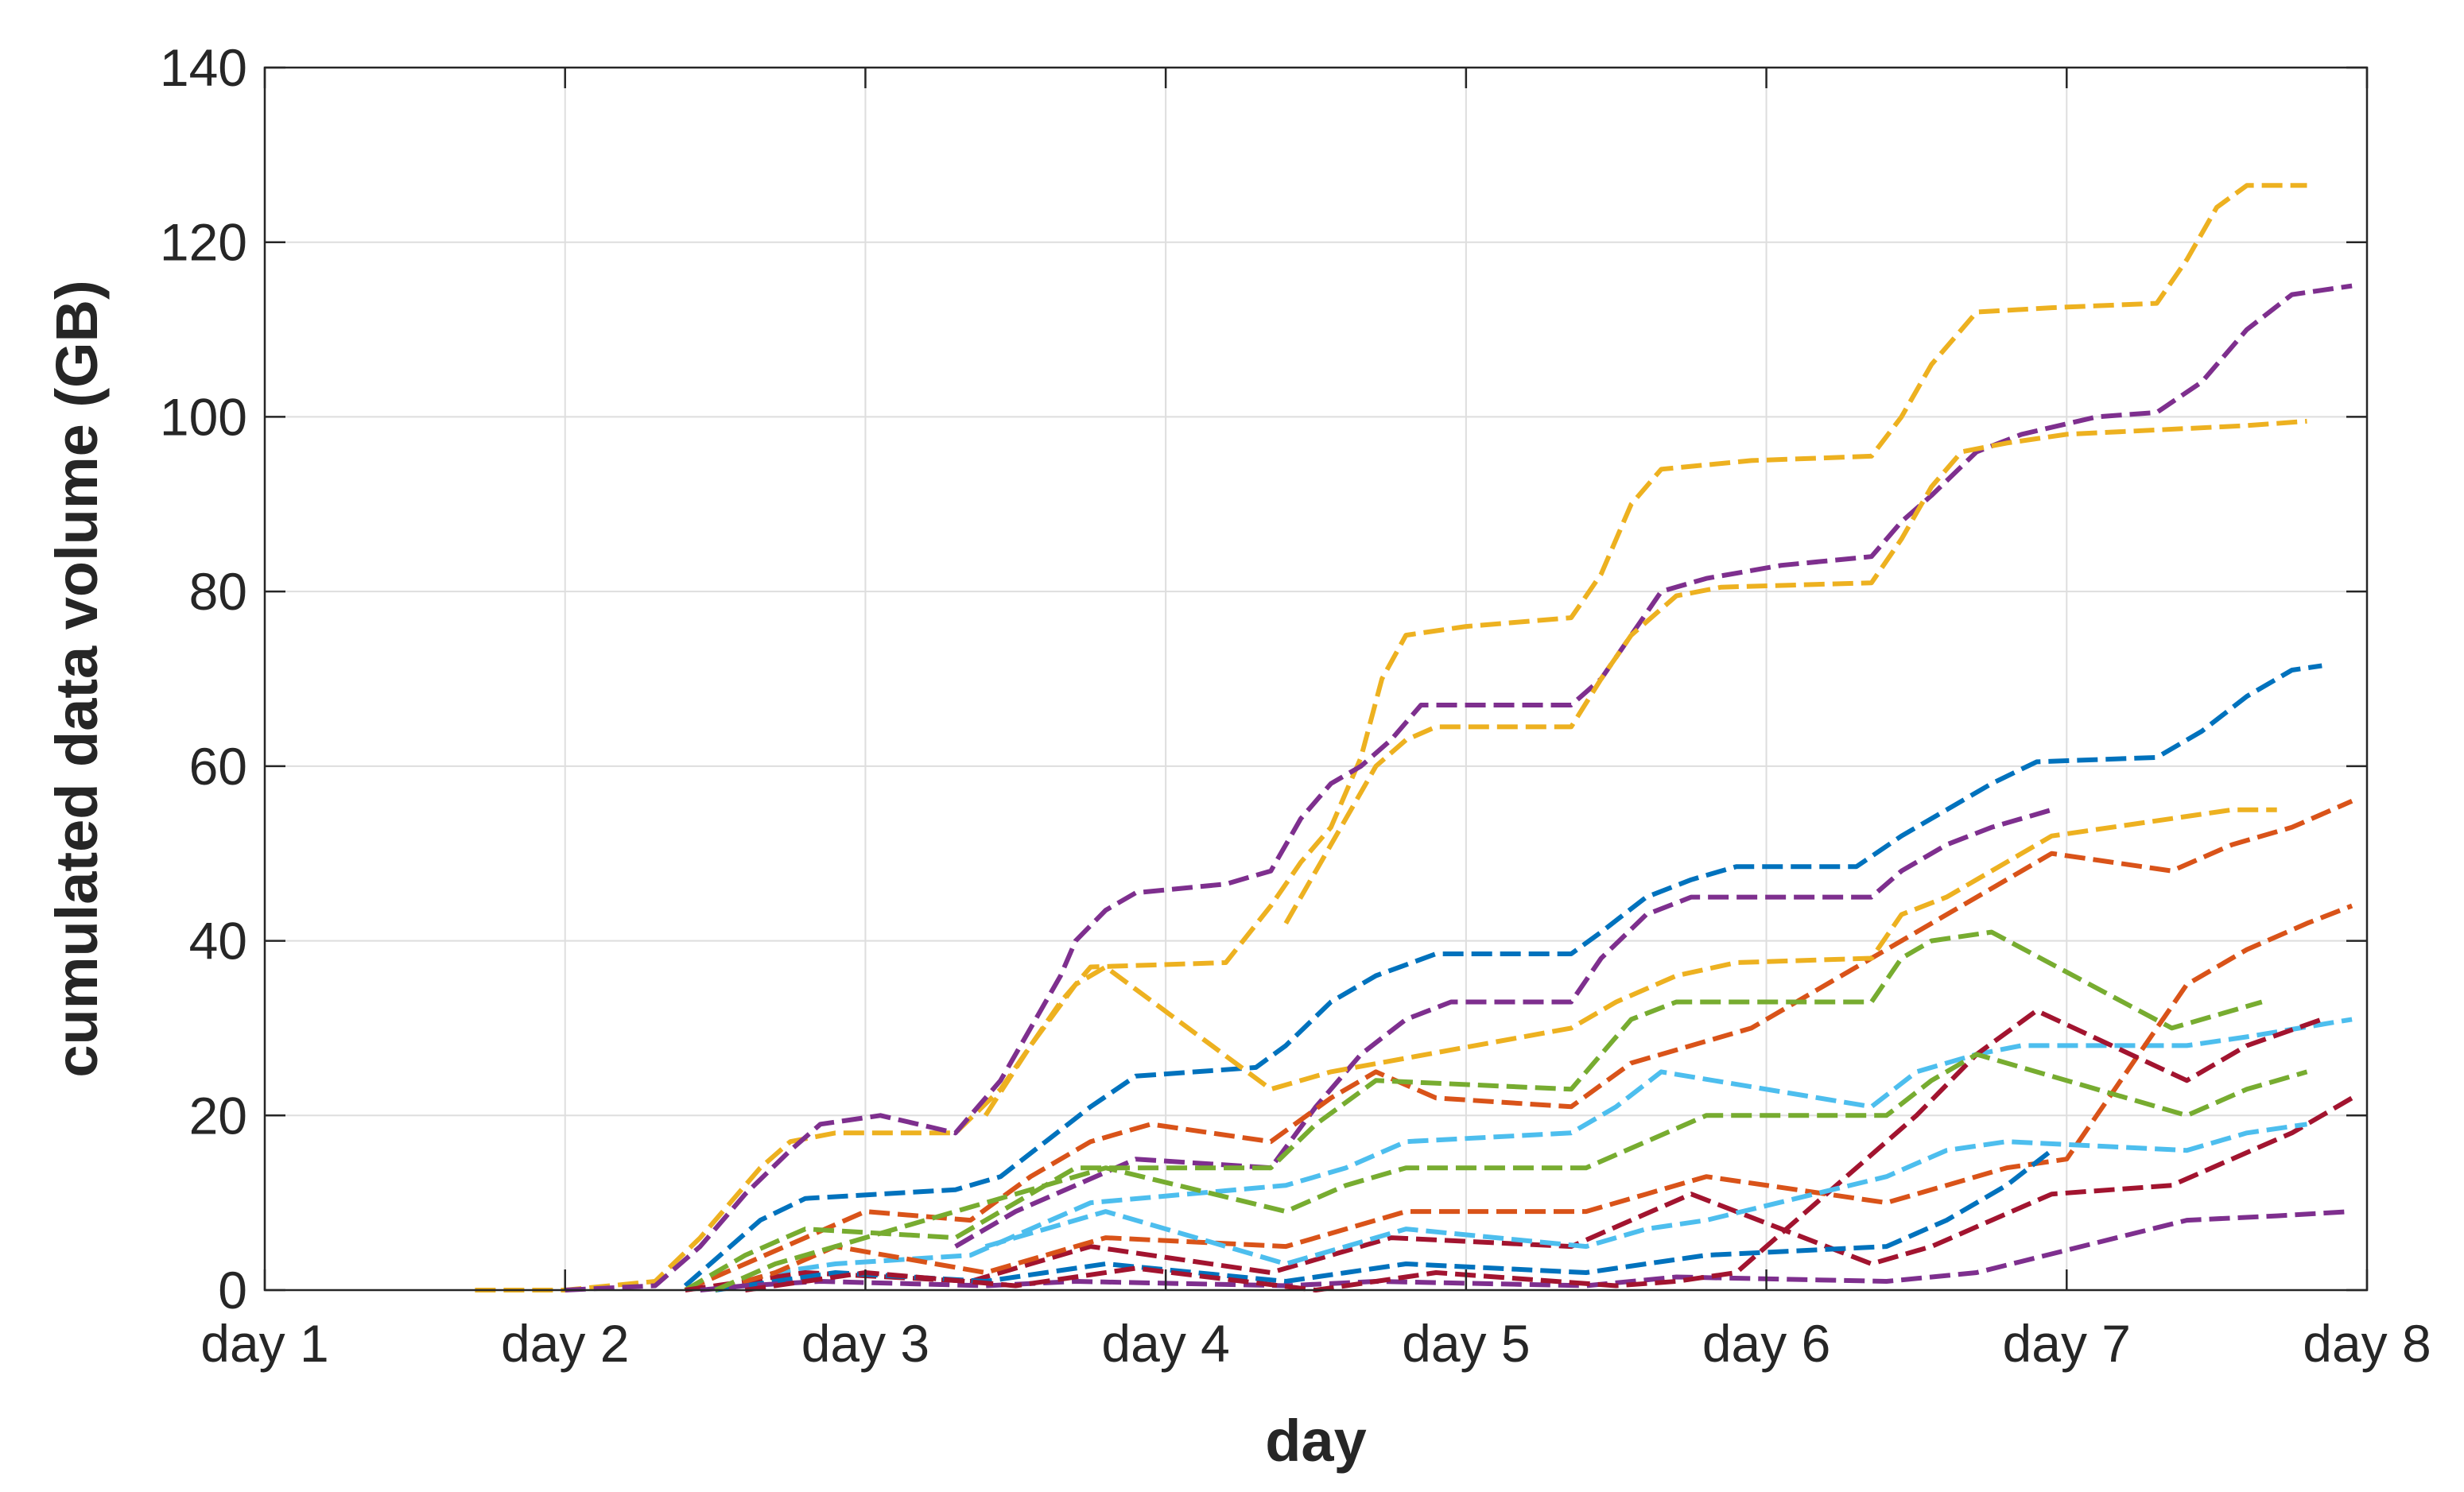 This screenshot has width=2464, height=1492. What do you see at coordinates (203, 242) in the screenshot?
I see `y-tick-label: 120` at bounding box center [203, 242].